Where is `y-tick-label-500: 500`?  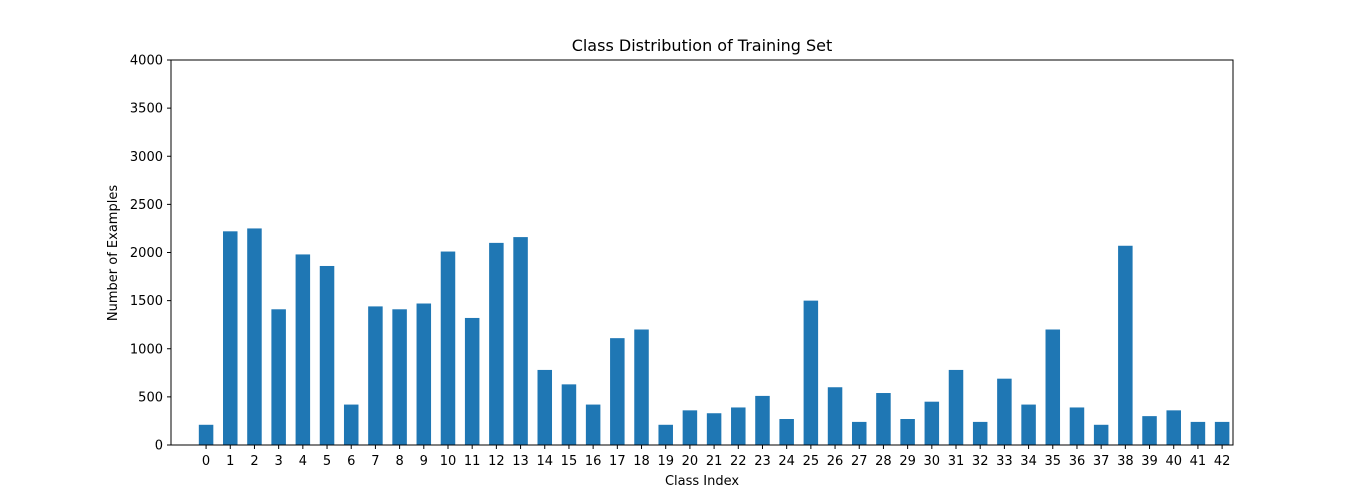
y-tick-label-500: 500 is located at coordinates (150, 397).